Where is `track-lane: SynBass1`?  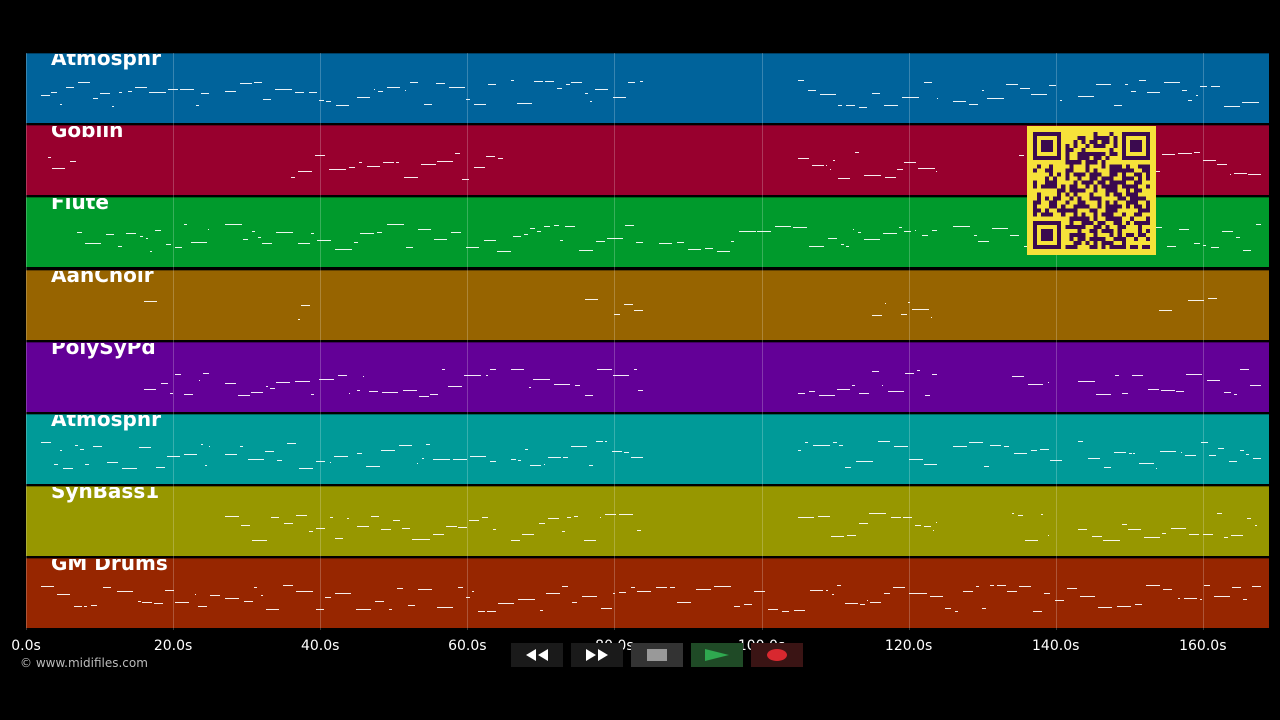
track-lane: SynBass1 is located at coordinates (647, 521).